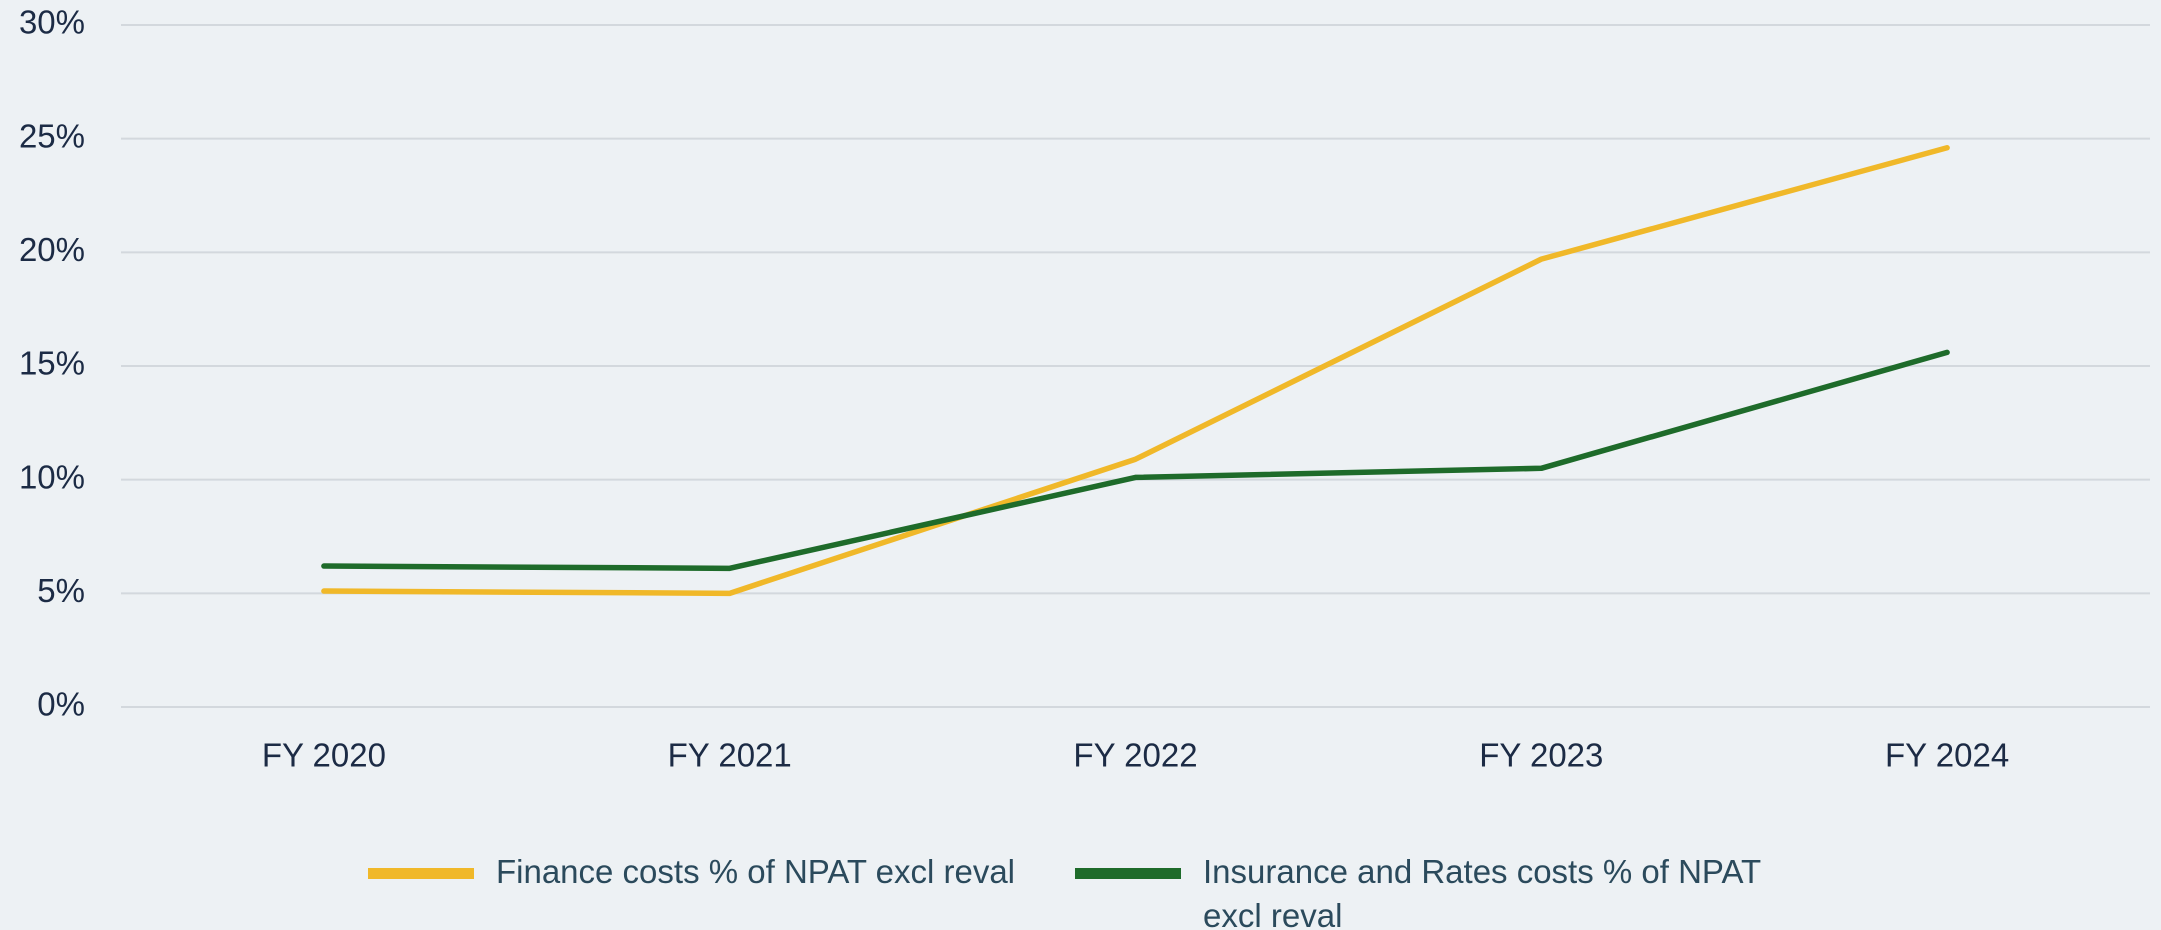  What do you see at coordinates (730, 755) in the screenshot?
I see `x-tick-label: FY 2021` at bounding box center [730, 755].